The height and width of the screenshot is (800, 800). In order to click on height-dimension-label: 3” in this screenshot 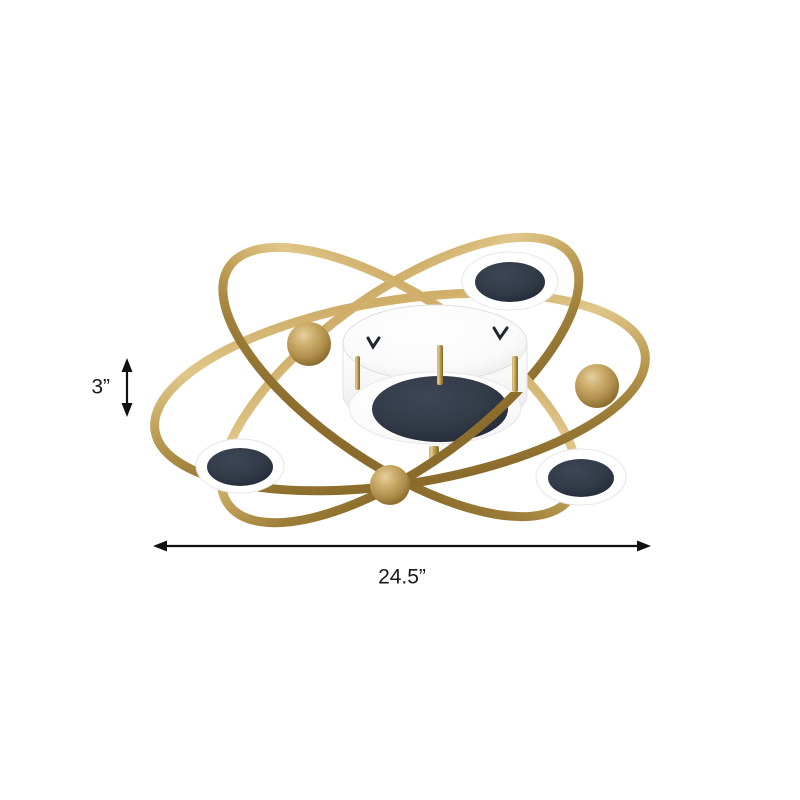, I will do `click(100, 387)`.